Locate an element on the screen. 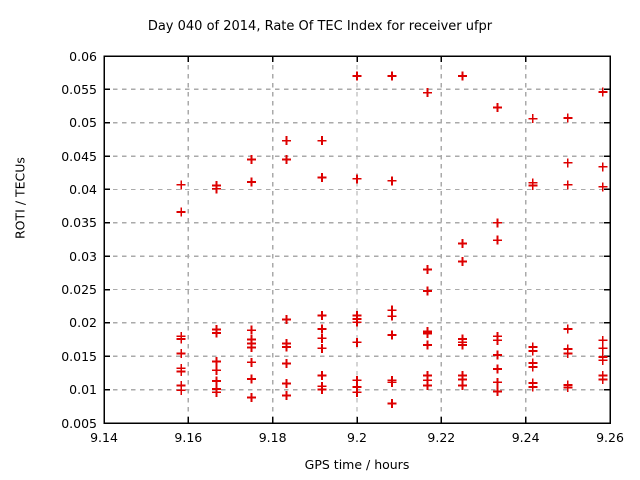 Image resolution: width=640 pixels, height=480 pixels. y-tick-label: 0.015 is located at coordinates (79, 356).